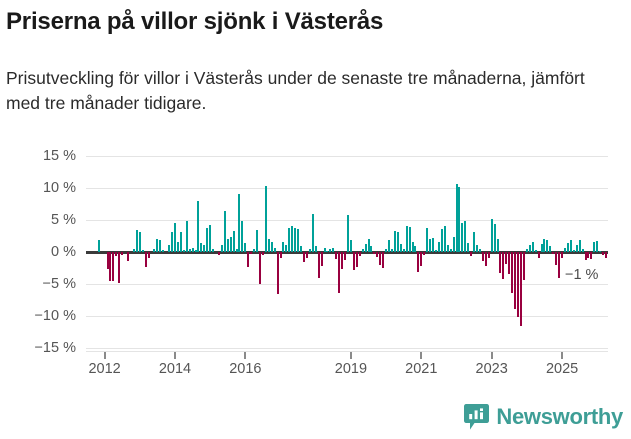 This screenshot has width=631, height=439. What do you see at coordinates (347, 351) in the screenshot?
I see `x-axis-line` at bounding box center [347, 351].